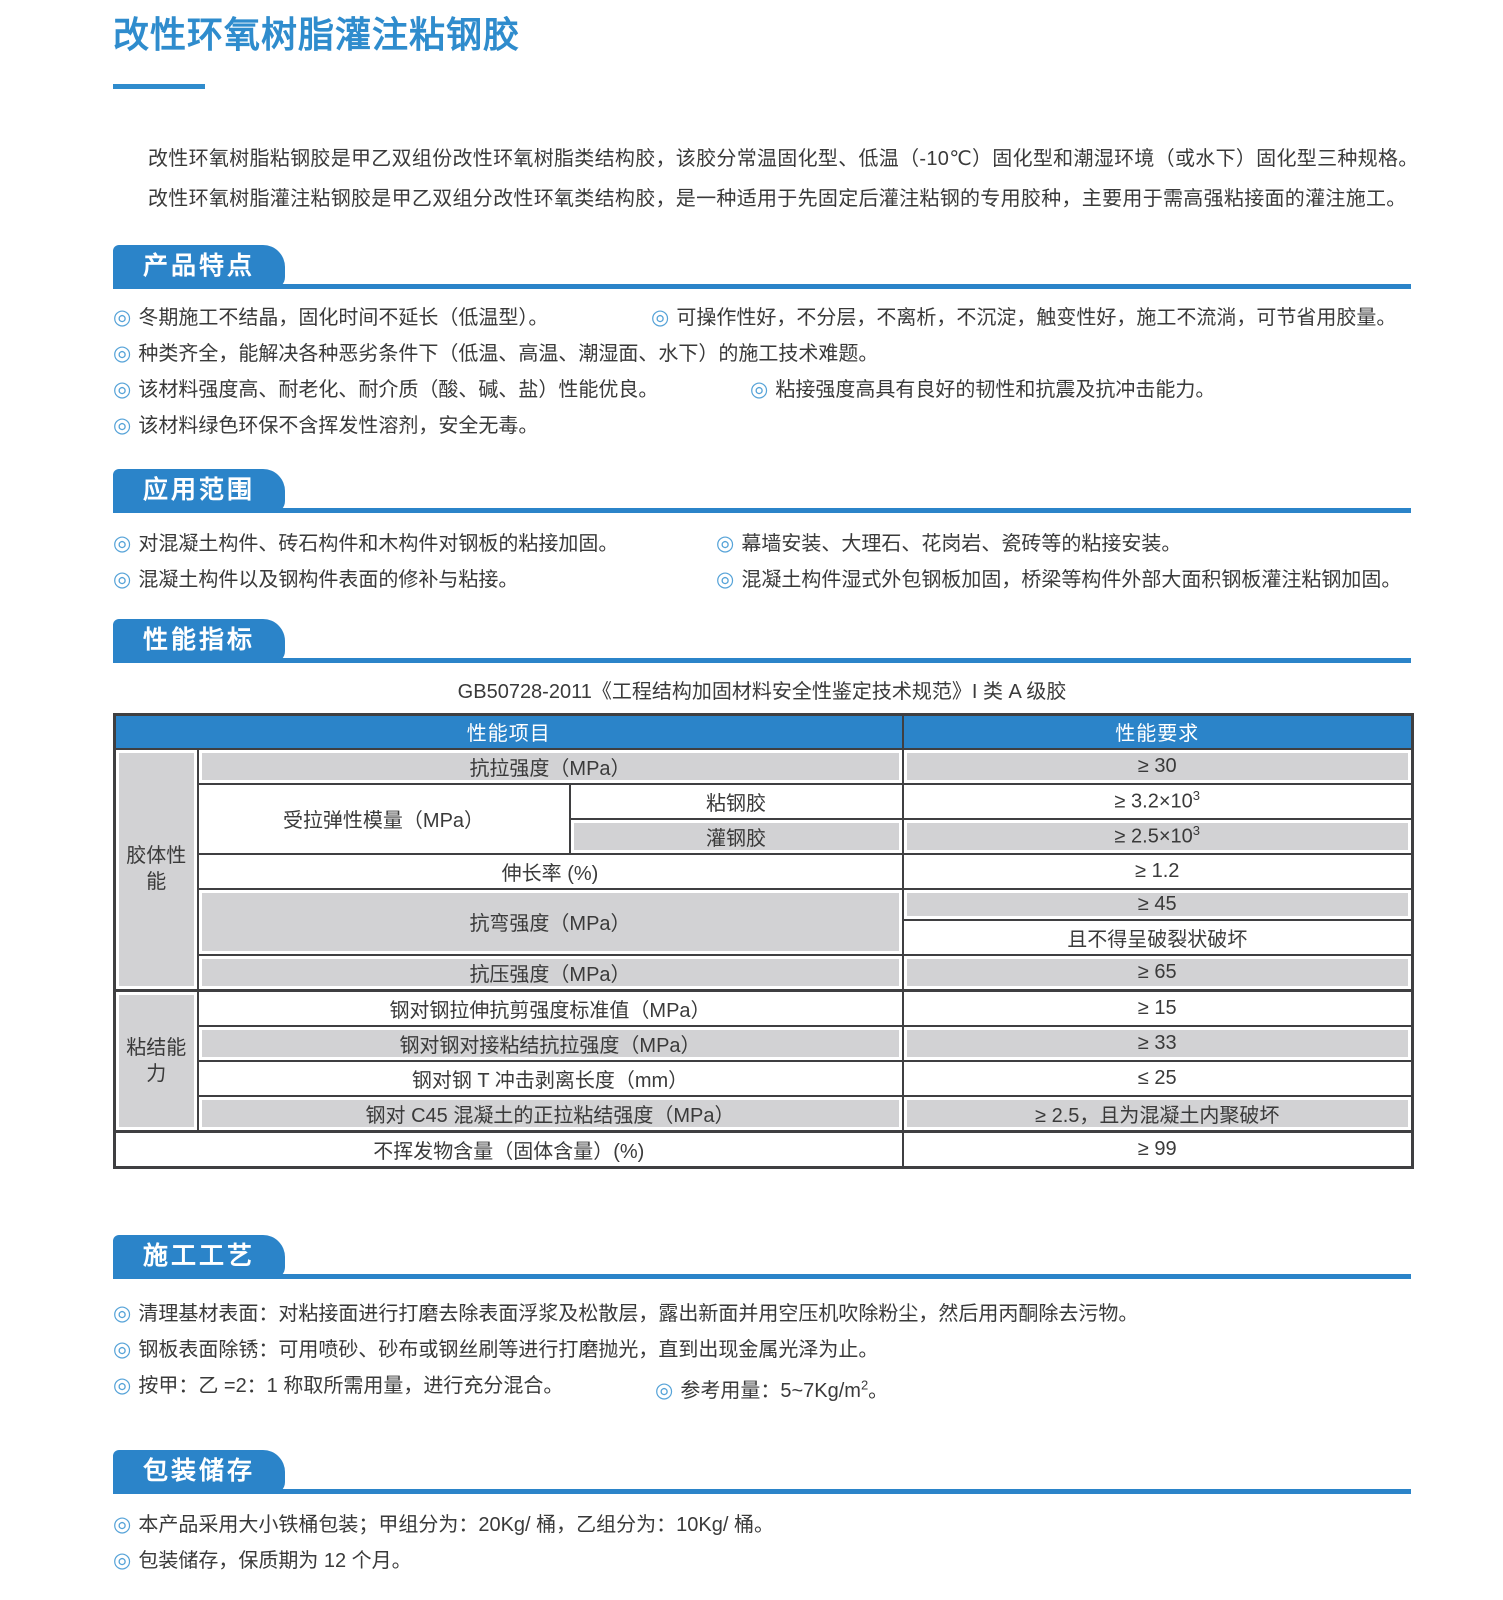 The height and width of the screenshot is (1600, 1503). I want to click on list-item: ◎ 本产品采用大小铁桶包装；甲组分为：20Kg/ 桶，乙组分为：10Kg/ 桶。, so click(443, 1525).